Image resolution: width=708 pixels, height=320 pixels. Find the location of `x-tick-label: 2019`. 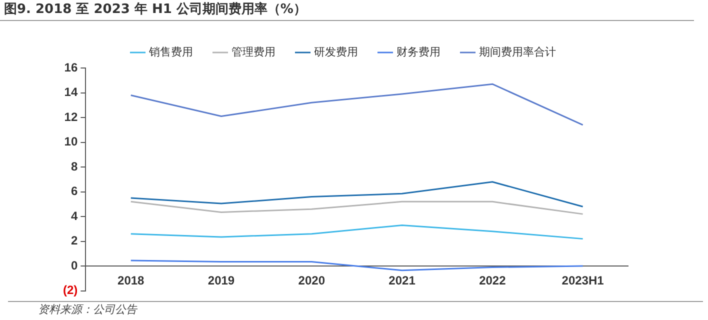

x-tick-label: 2019 is located at coordinates (221, 281).